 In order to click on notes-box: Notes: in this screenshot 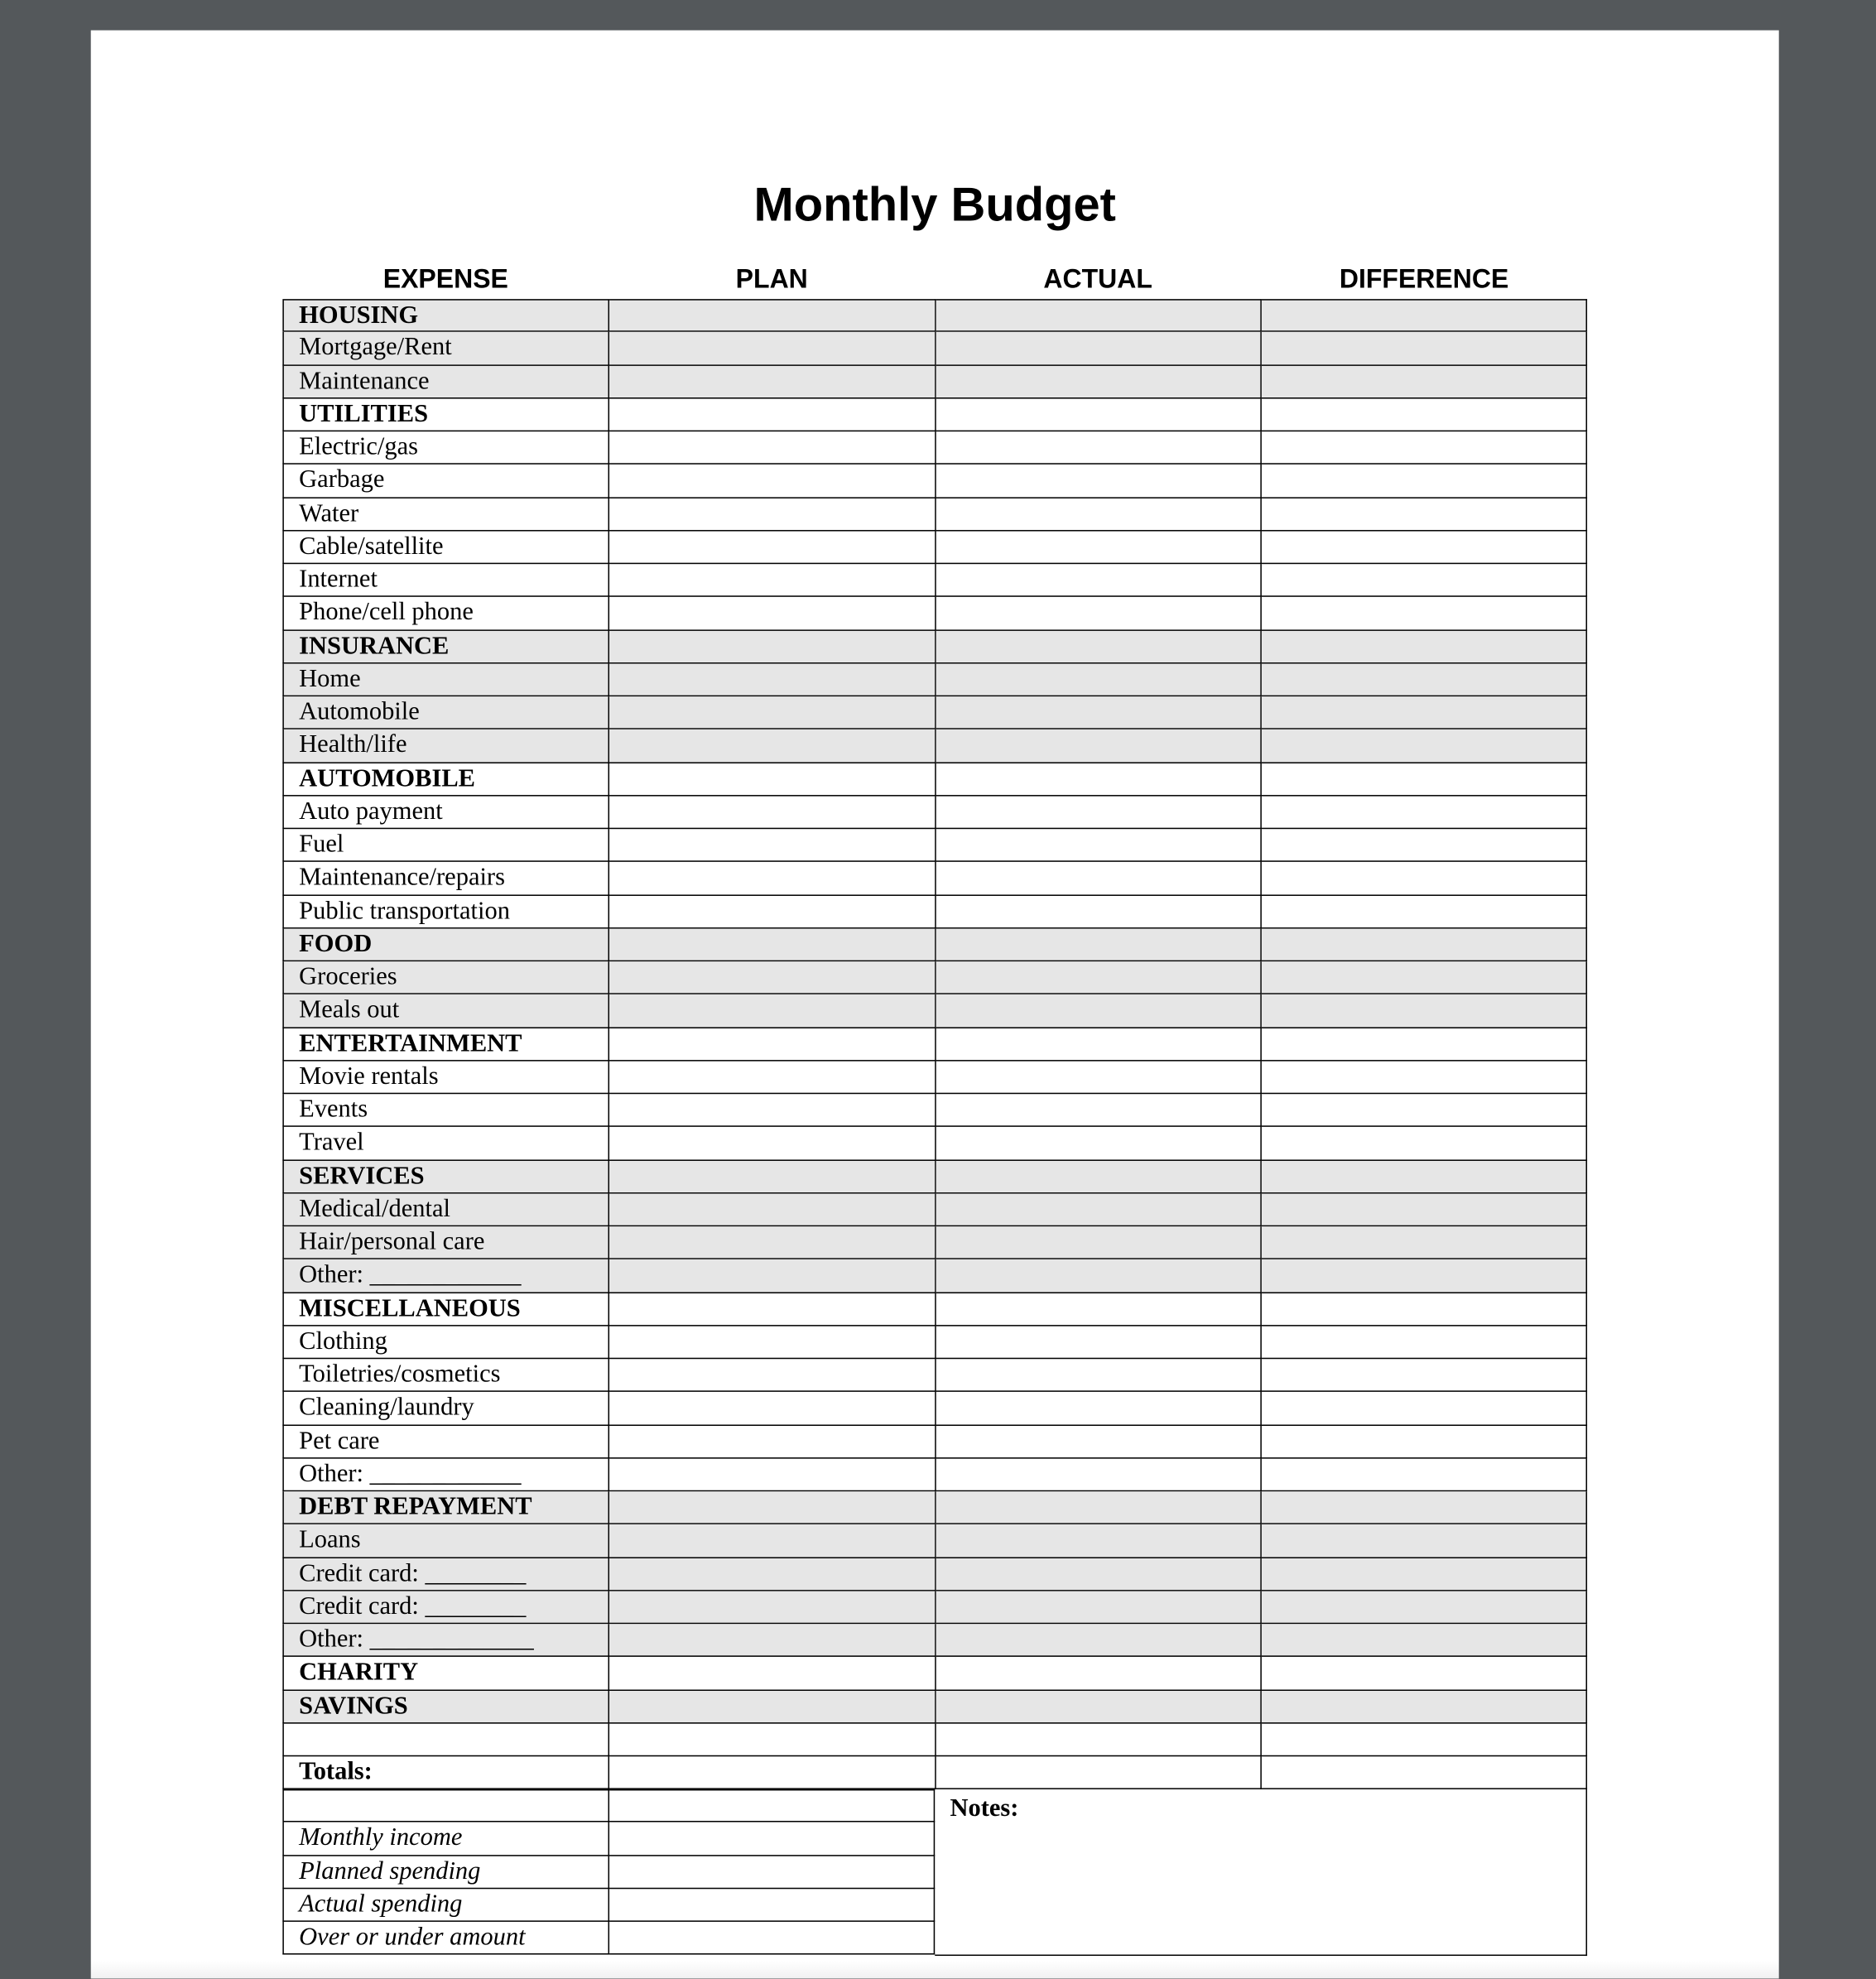, I will do `click(1262, 1873)`.